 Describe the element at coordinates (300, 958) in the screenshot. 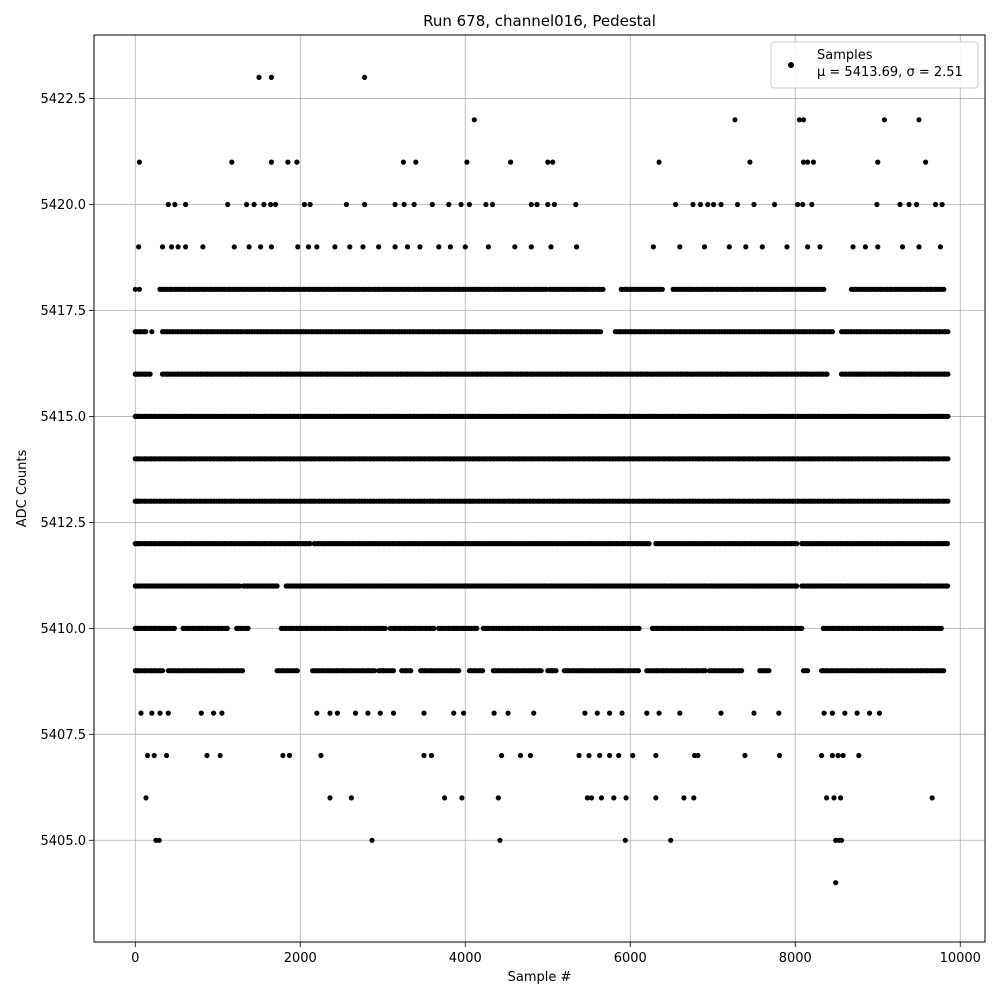

I see `x-tick-label: 2000` at that location.